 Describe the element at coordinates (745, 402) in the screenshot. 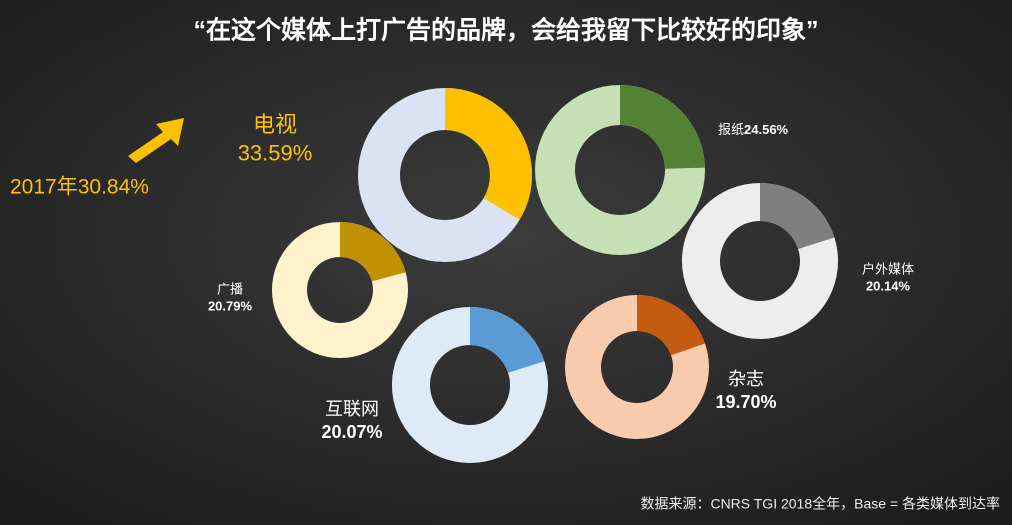

I see `value-label: 19.70%` at that location.